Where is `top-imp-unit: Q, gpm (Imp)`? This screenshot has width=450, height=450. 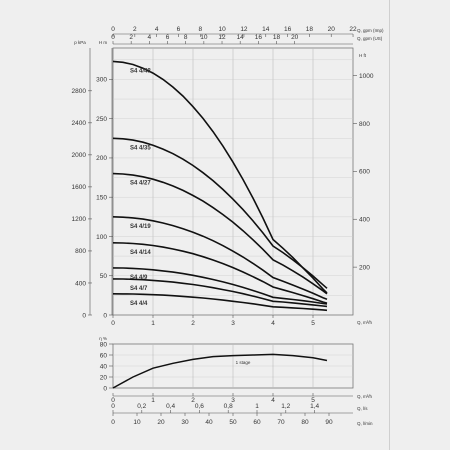
top-imp-unit: Q, gpm (Imp) is located at coordinates (370, 30).